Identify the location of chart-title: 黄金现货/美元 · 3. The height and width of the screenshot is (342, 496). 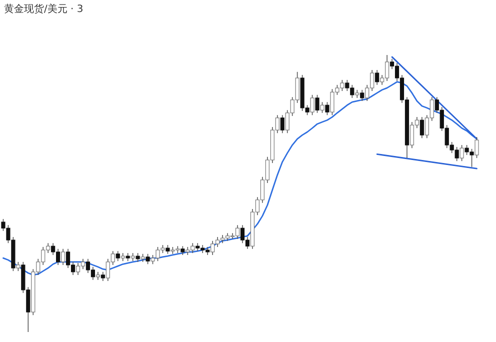
(44, 9).